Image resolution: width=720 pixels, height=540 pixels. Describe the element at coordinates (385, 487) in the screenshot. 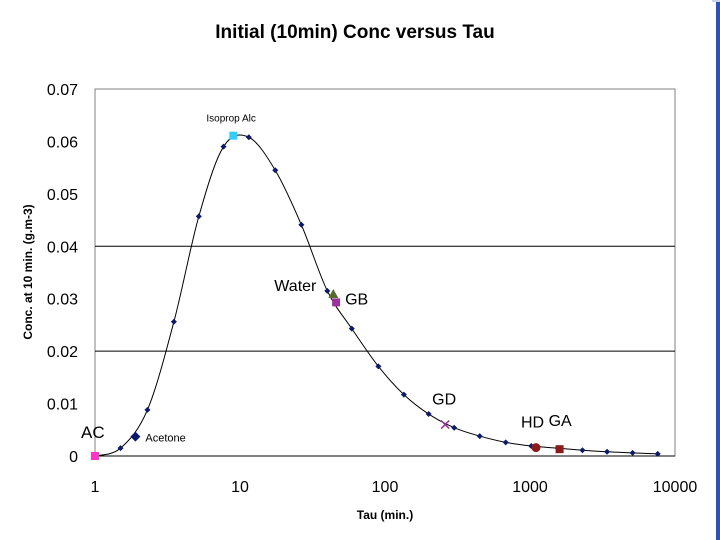

I see `x-tick-label: 100` at that location.